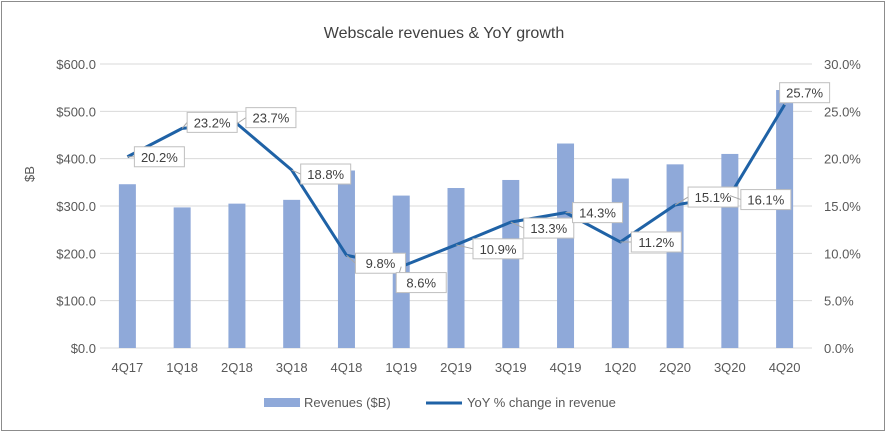 The width and height of the screenshot is (888, 437). What do you see at coordinates (566, 367) in the screenshot?
I see `x-tick-label: 4Q19` at bounding box center [566, 367].